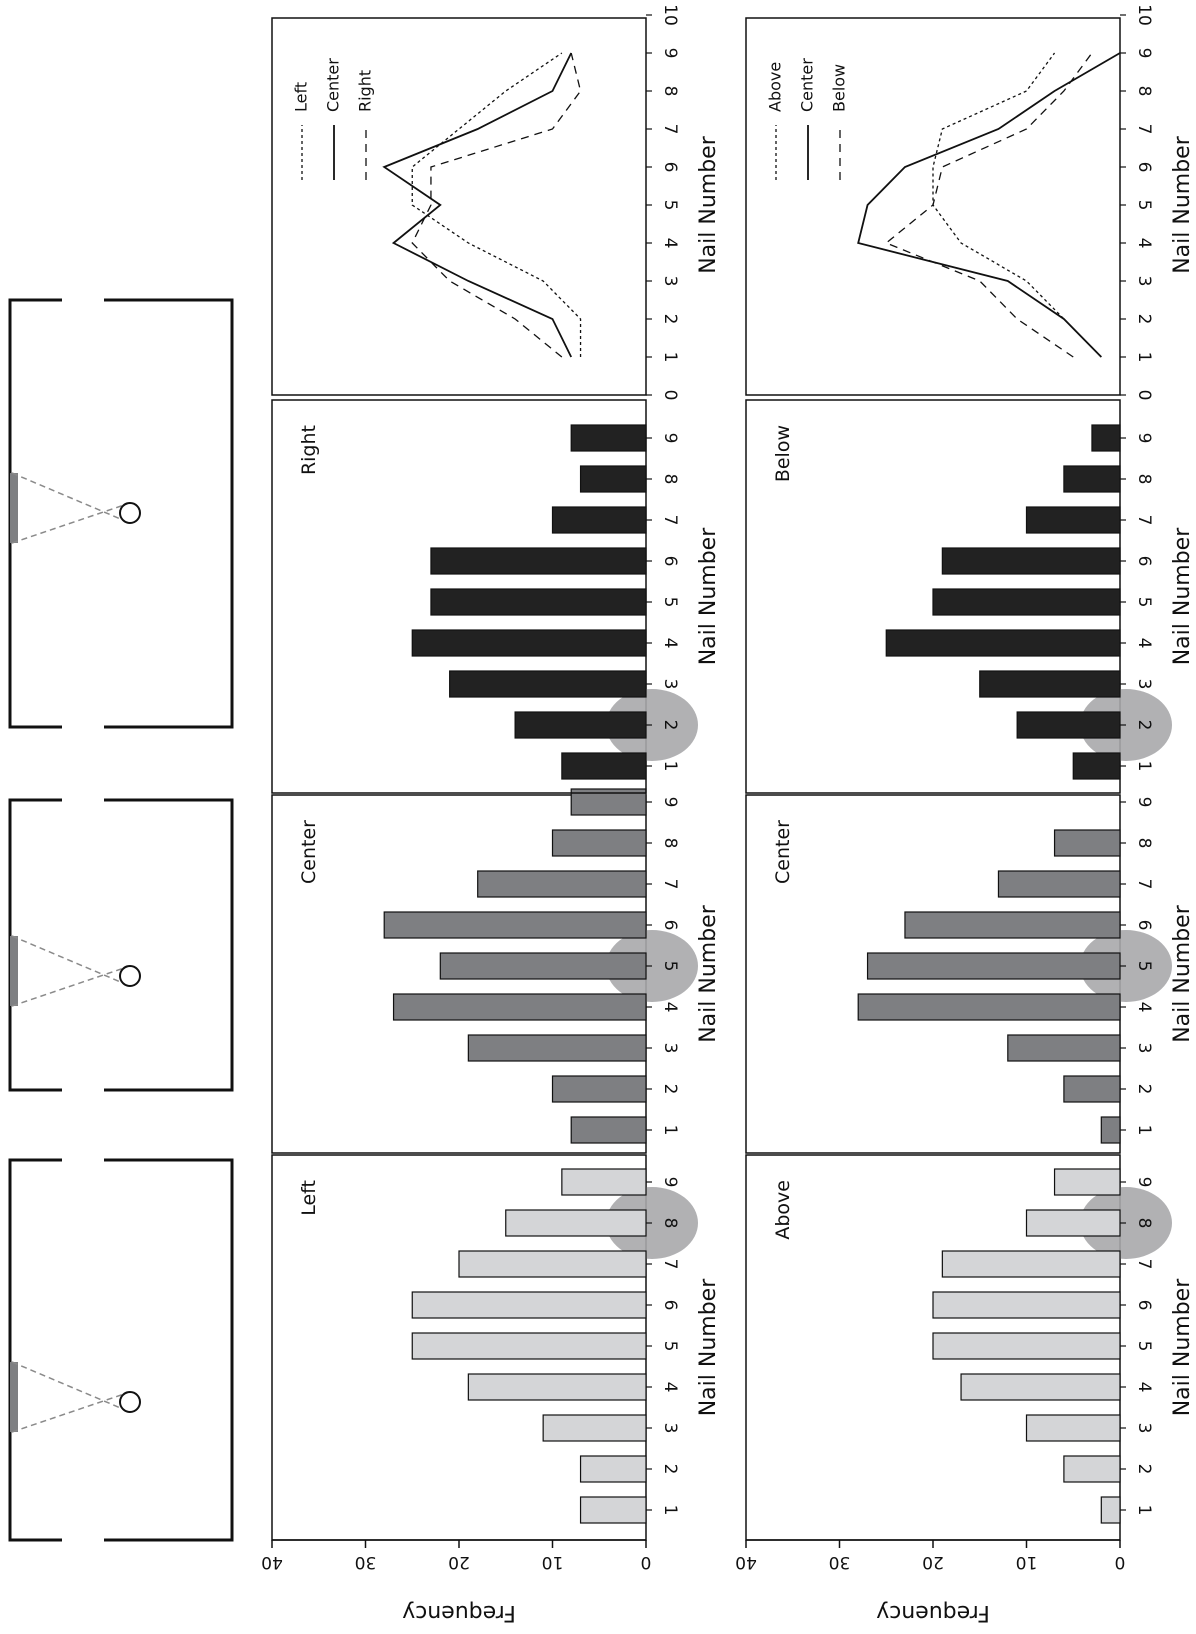  What do you see at coordinates (459, 1562) in the screenshot?
I see `frequency-tick-label: 20` at bounding box center [459, 1562].